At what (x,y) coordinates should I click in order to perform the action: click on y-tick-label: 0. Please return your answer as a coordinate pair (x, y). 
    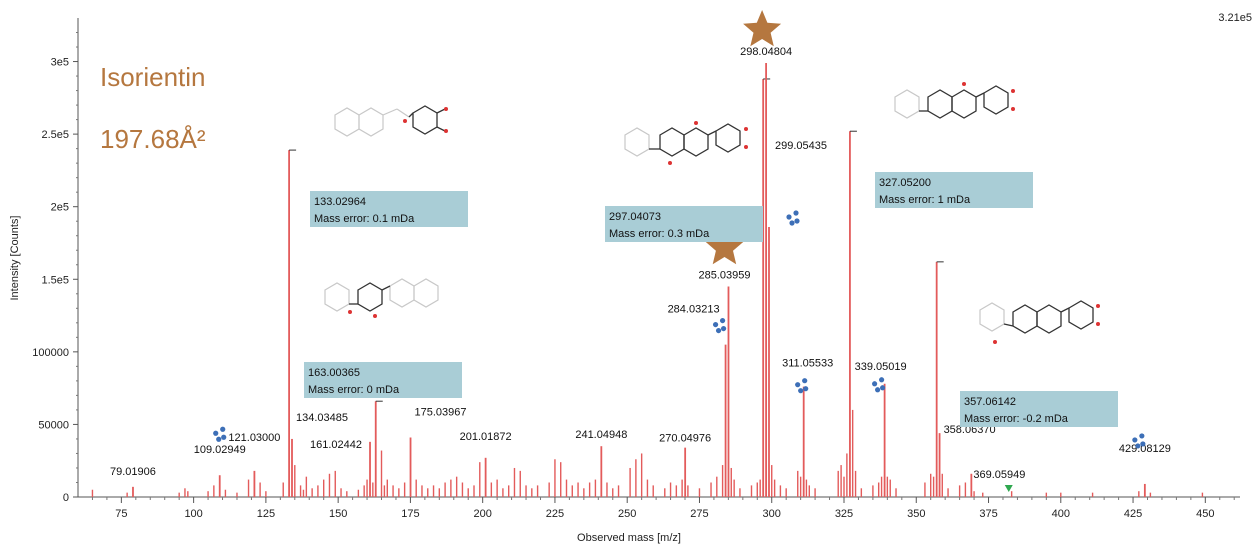
    Looking at the image, I should click on (66, 498).